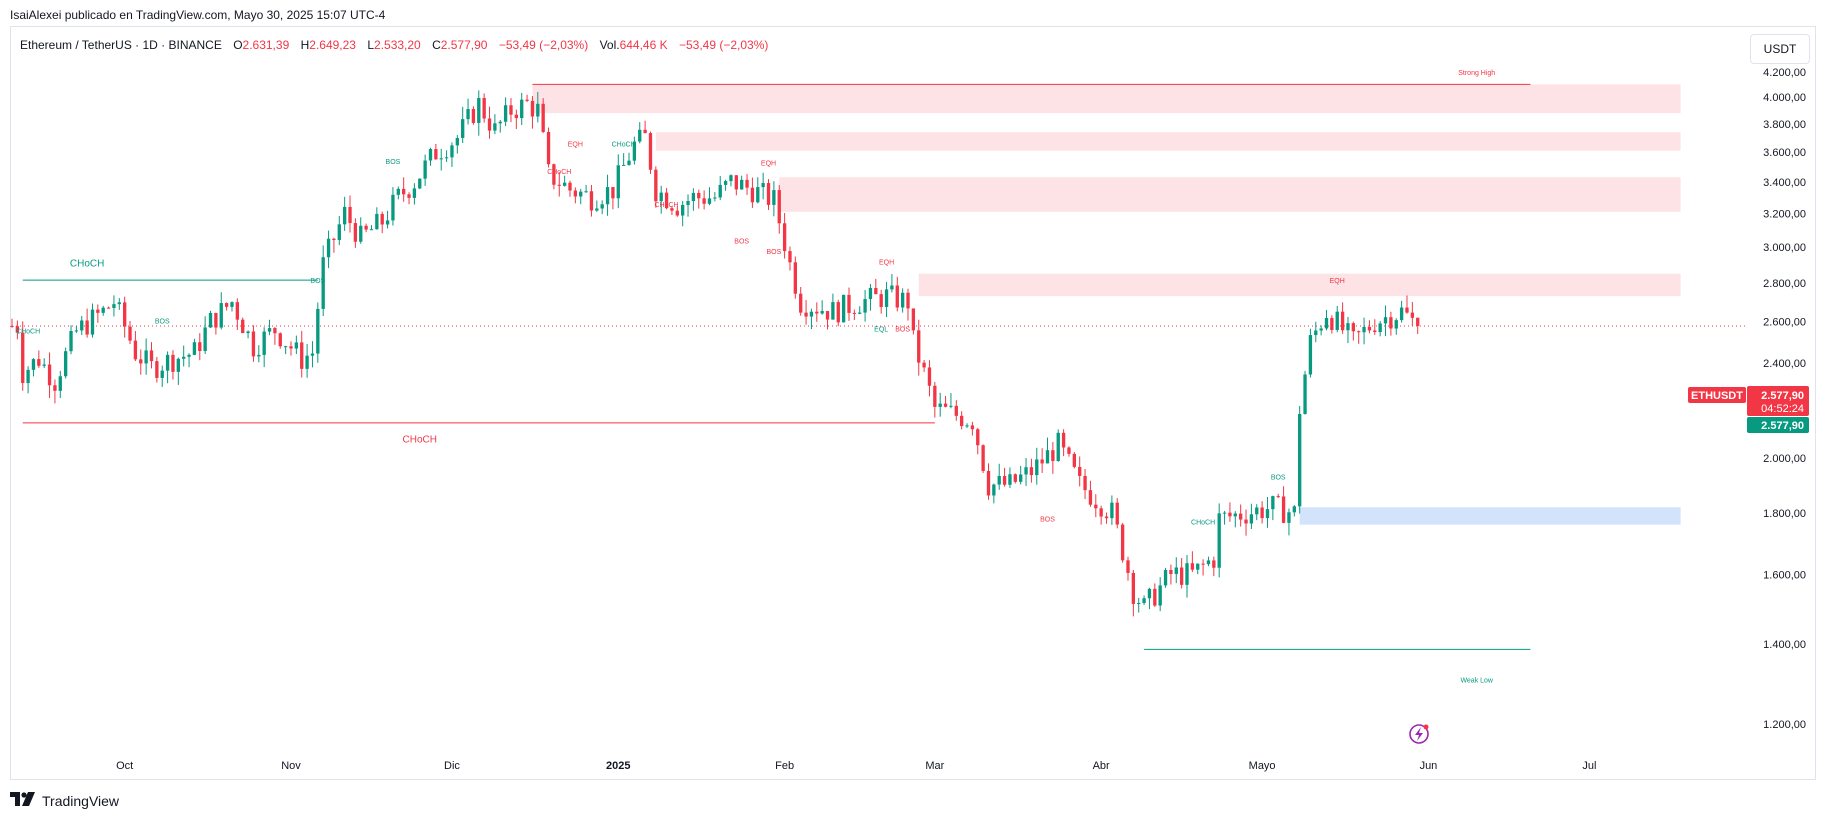 The image size is (1826, 820). What do you see at coordinates (723, 45) in the screenshot?
I see `volume-change-value: −53,49 (−2,03%)` at bounding box center [723, 45].